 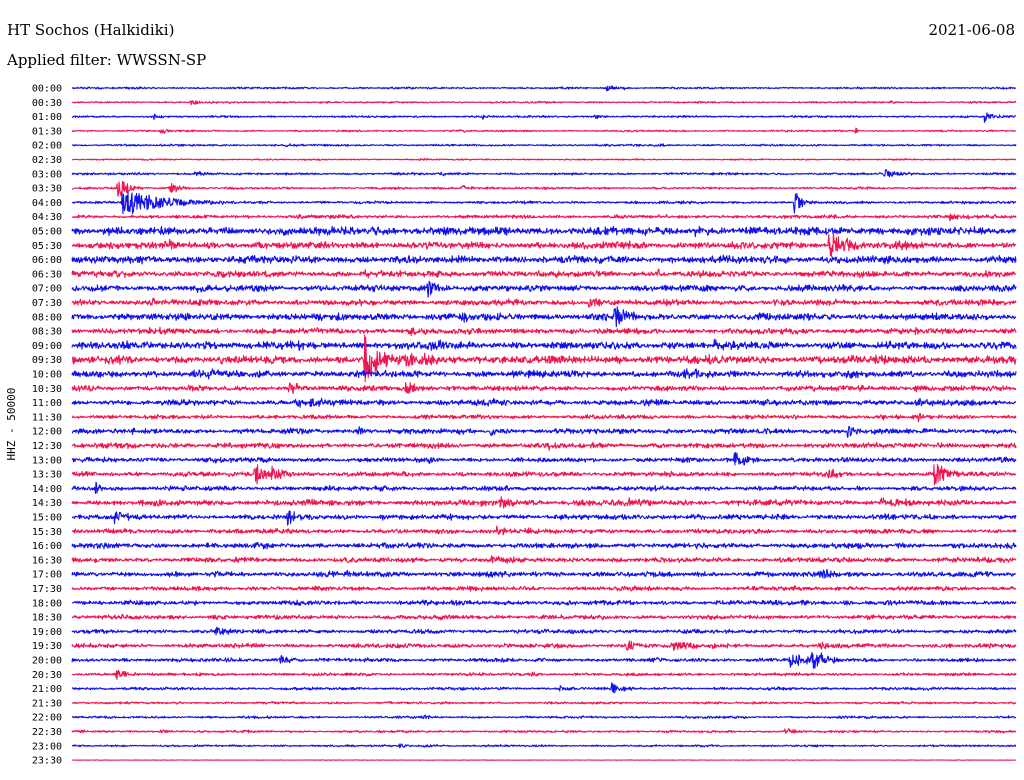 I want to click on time-label-05-30: 05:30, so click(x=47, y=246).